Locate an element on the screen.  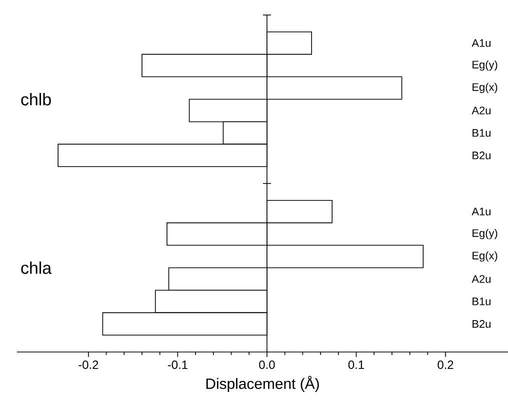
x-tick-label: -0.1 is located at coordinates (178, 364).